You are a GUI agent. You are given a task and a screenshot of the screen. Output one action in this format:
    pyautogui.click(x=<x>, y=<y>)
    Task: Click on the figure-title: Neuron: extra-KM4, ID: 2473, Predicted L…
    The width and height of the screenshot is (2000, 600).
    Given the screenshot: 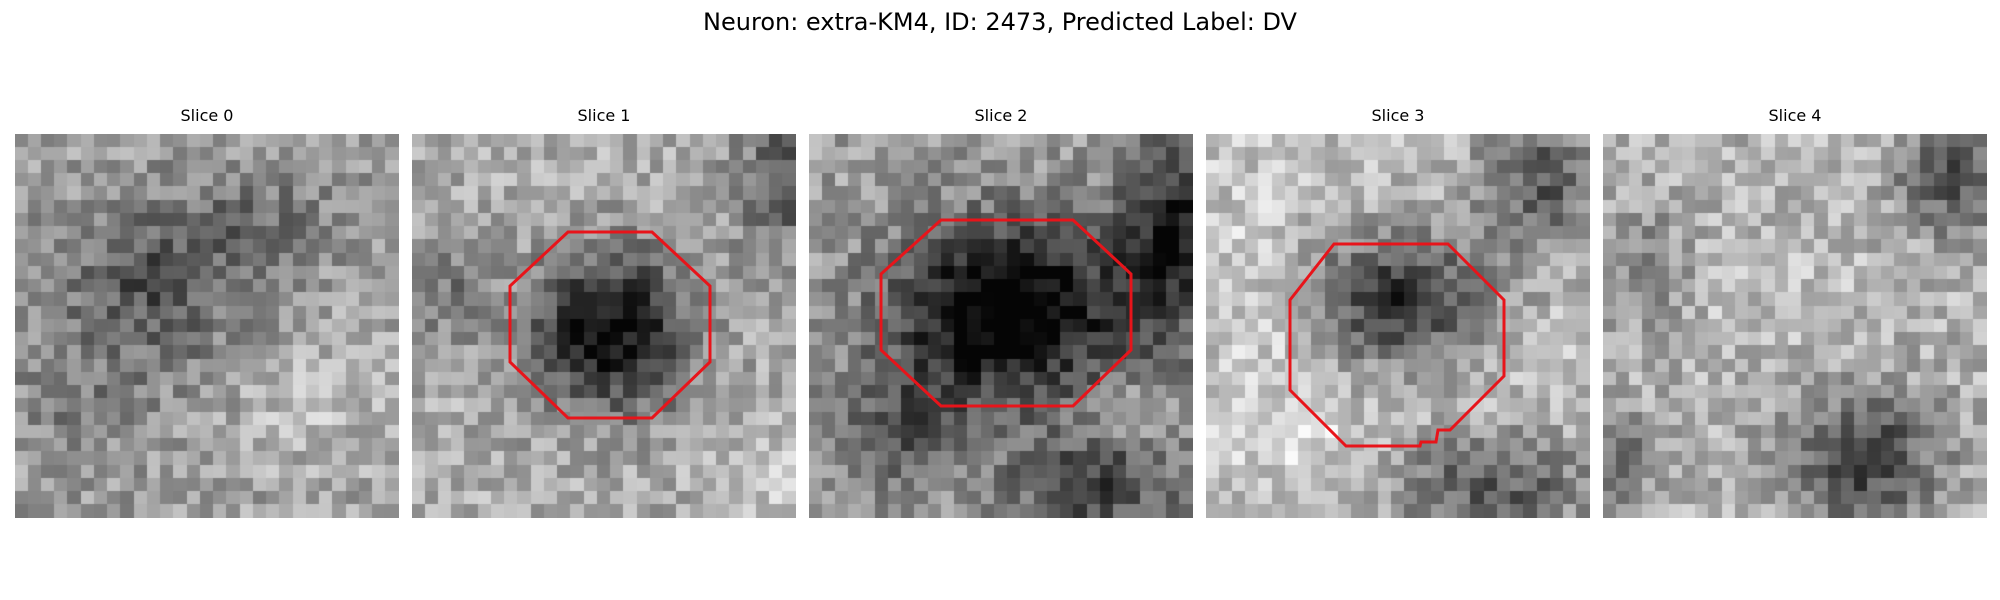 What is the action you would take?
    pyautogui.click(x=1000, y=22)
    